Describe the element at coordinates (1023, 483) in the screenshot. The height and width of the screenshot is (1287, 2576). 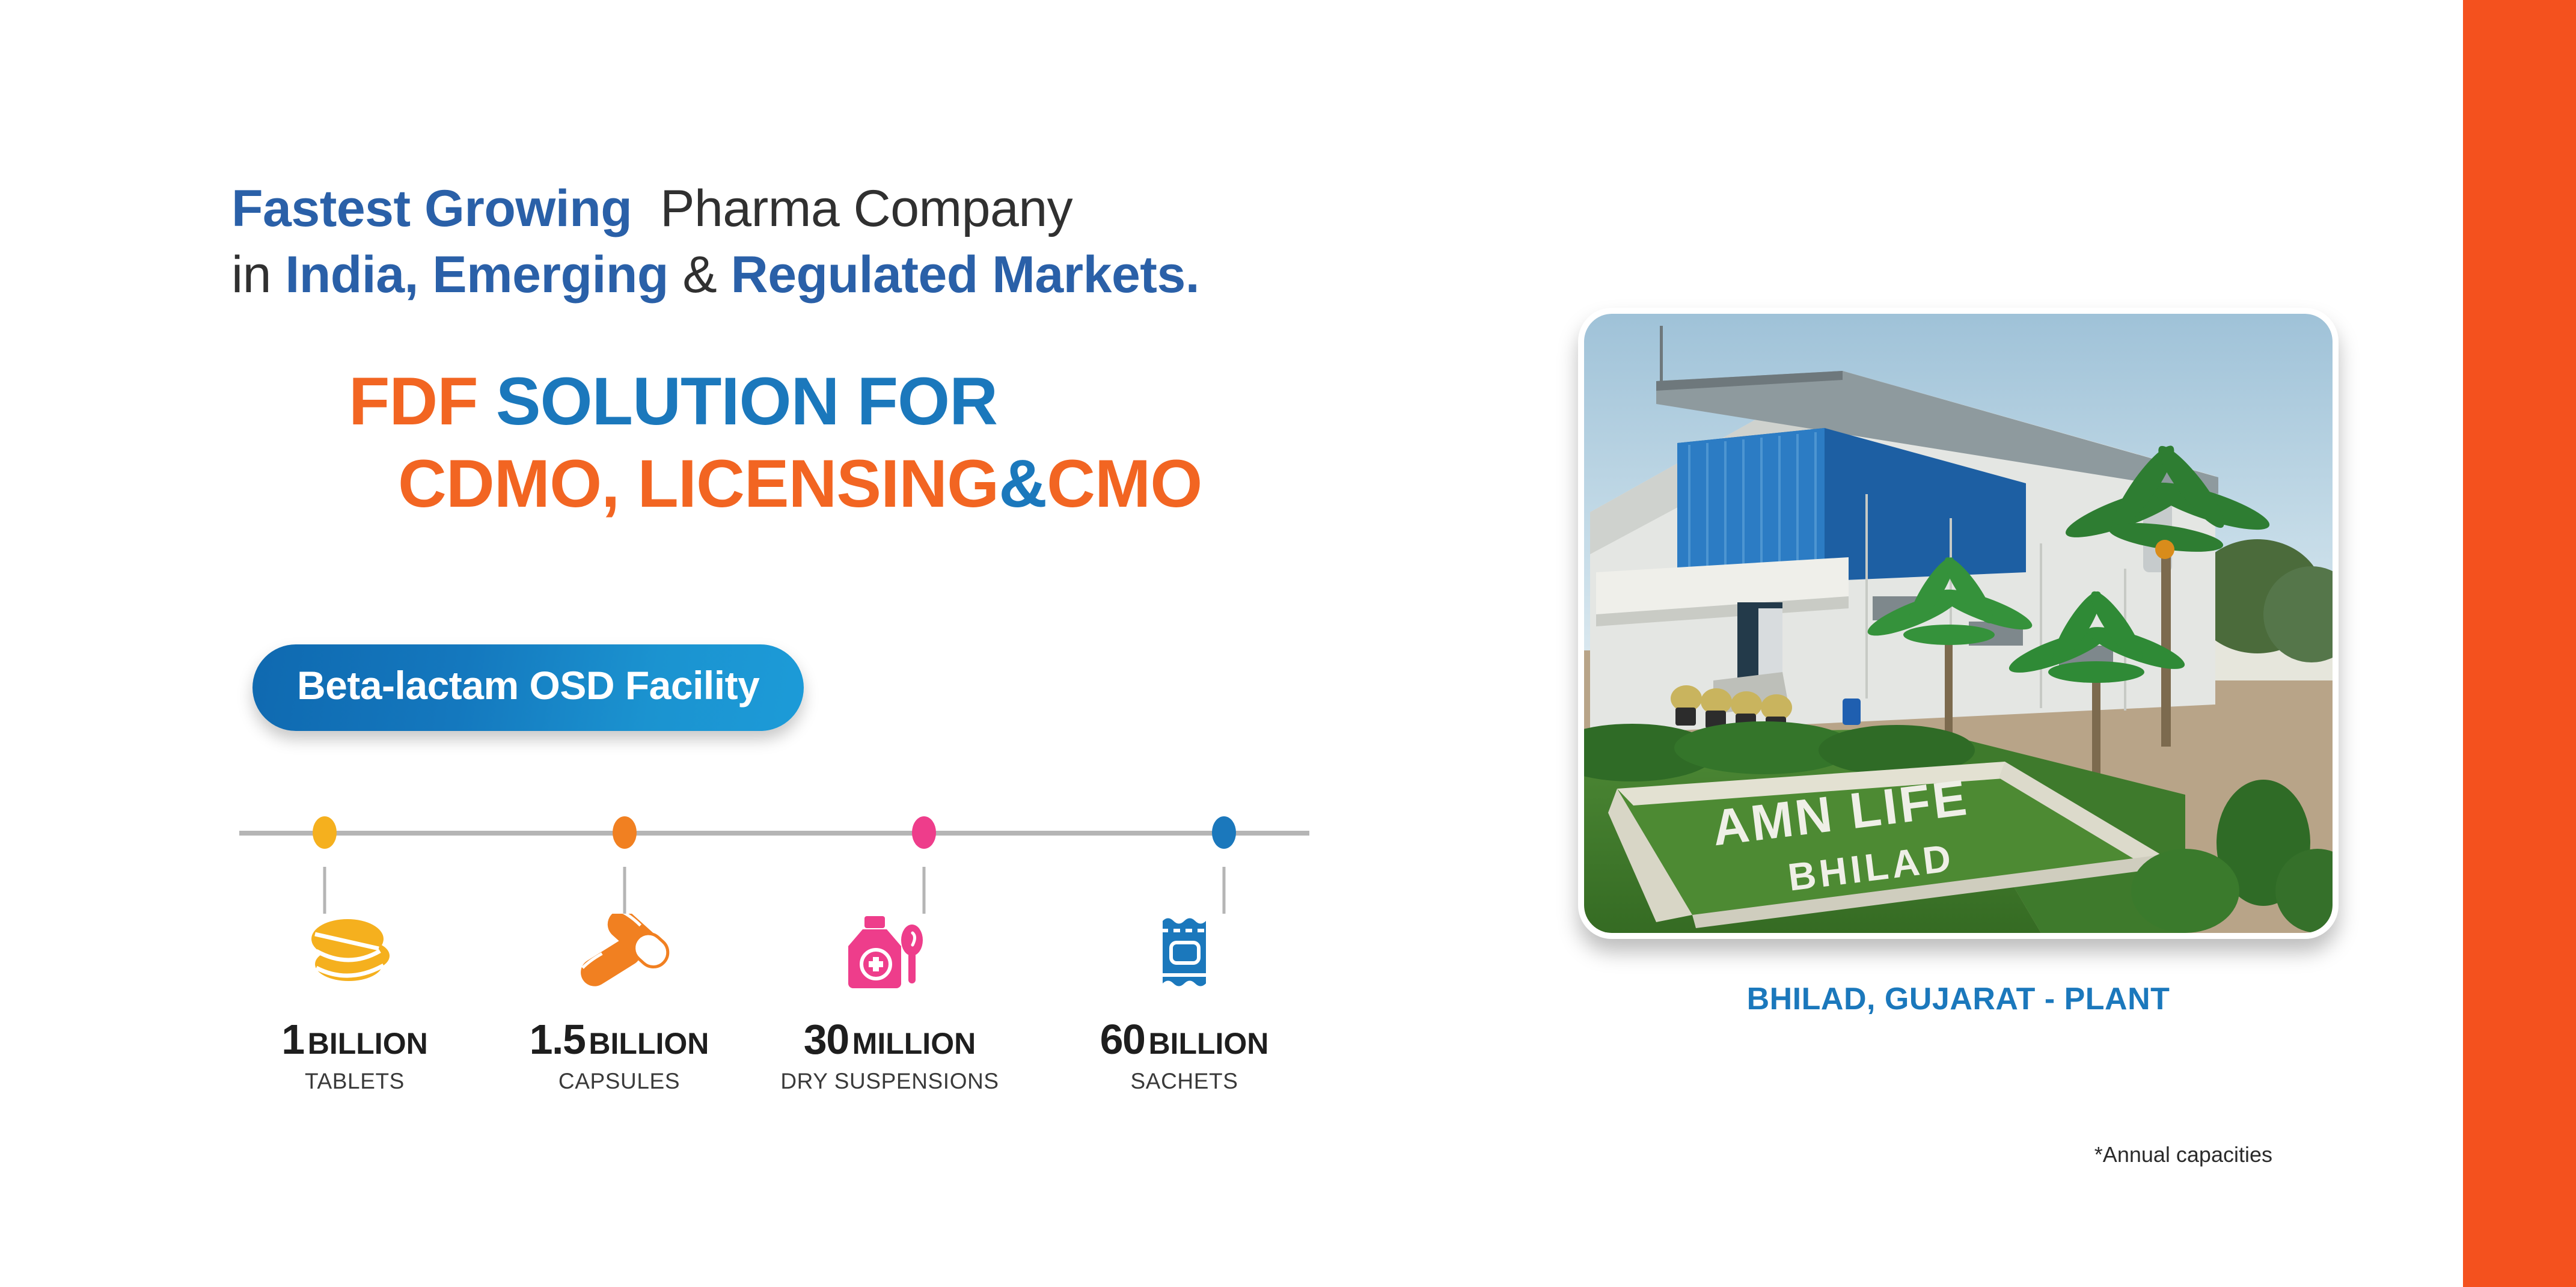
I see `title-ampersand: &` at that location.